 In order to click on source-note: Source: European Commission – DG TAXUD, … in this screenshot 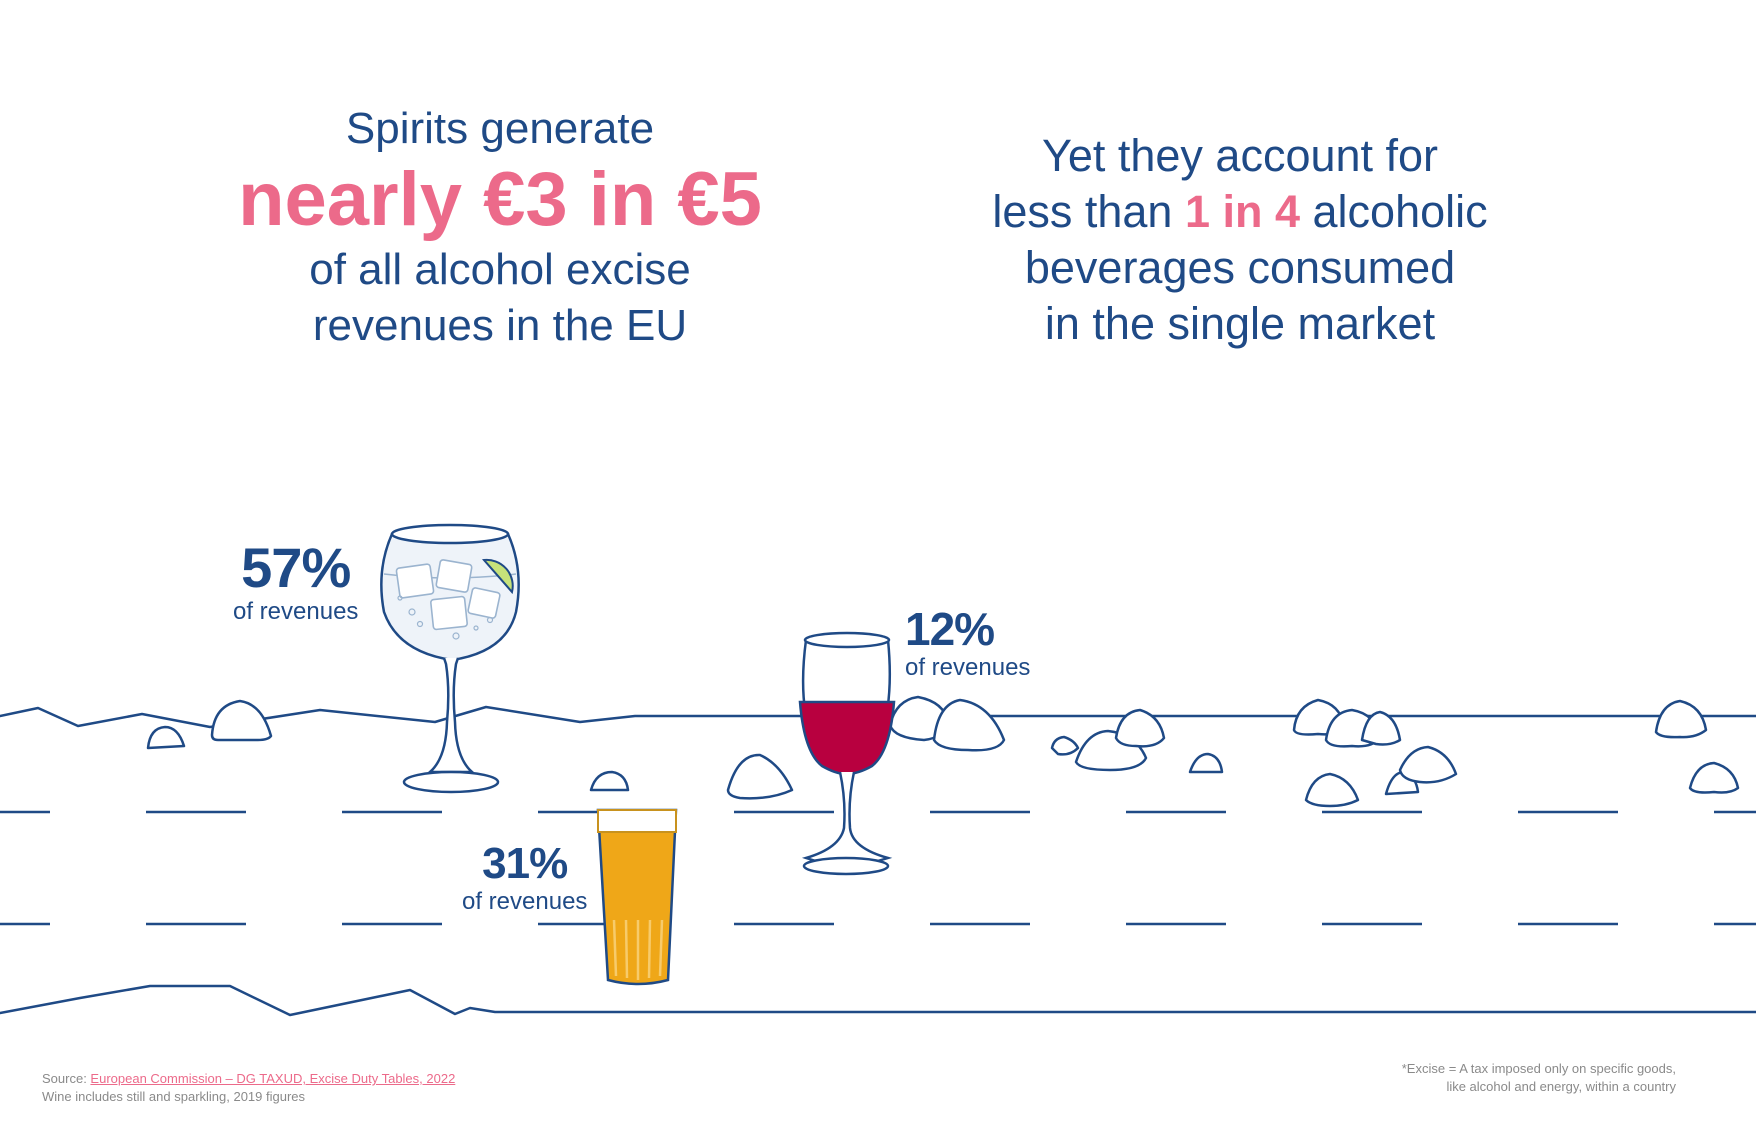, I will do `click(248, 1088)`.